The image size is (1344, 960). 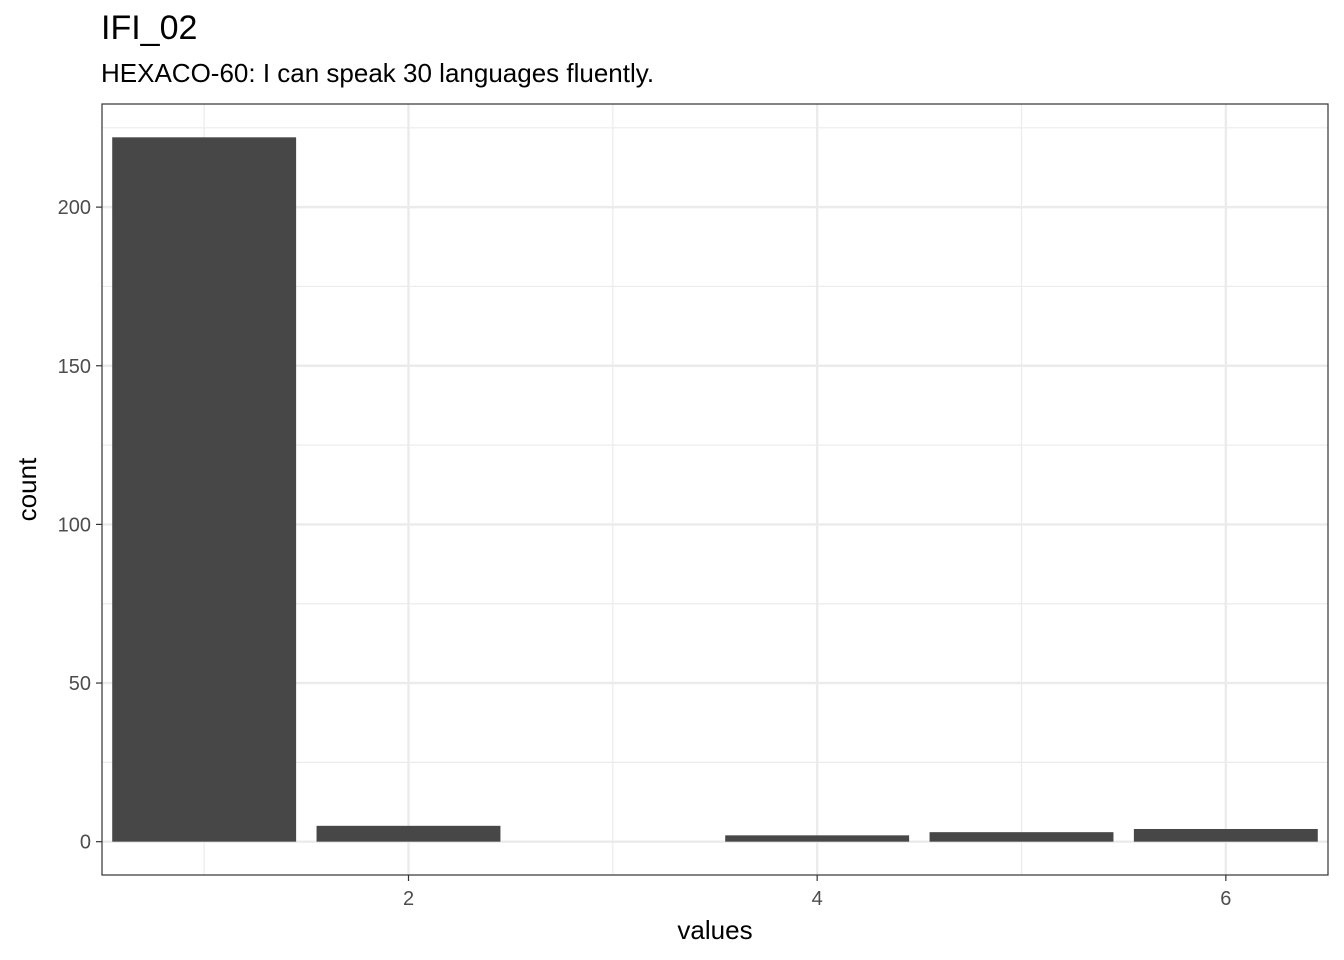 What do you see at coordinates (74, 367) in the screenshot?
I see `y-tick-label: 150` at bounding box center [74, 367].